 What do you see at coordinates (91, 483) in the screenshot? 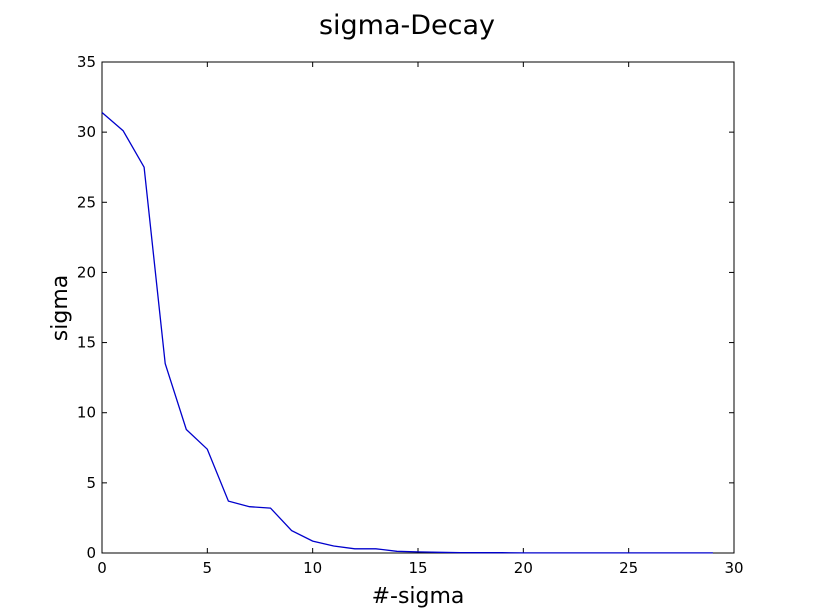
I see `y-tick-label: 5` at bounding box center [91, 483].